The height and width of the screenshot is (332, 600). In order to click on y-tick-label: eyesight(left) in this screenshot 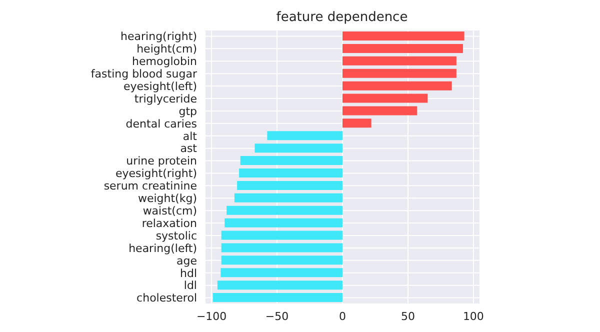, I will do `click(160, 86)`.